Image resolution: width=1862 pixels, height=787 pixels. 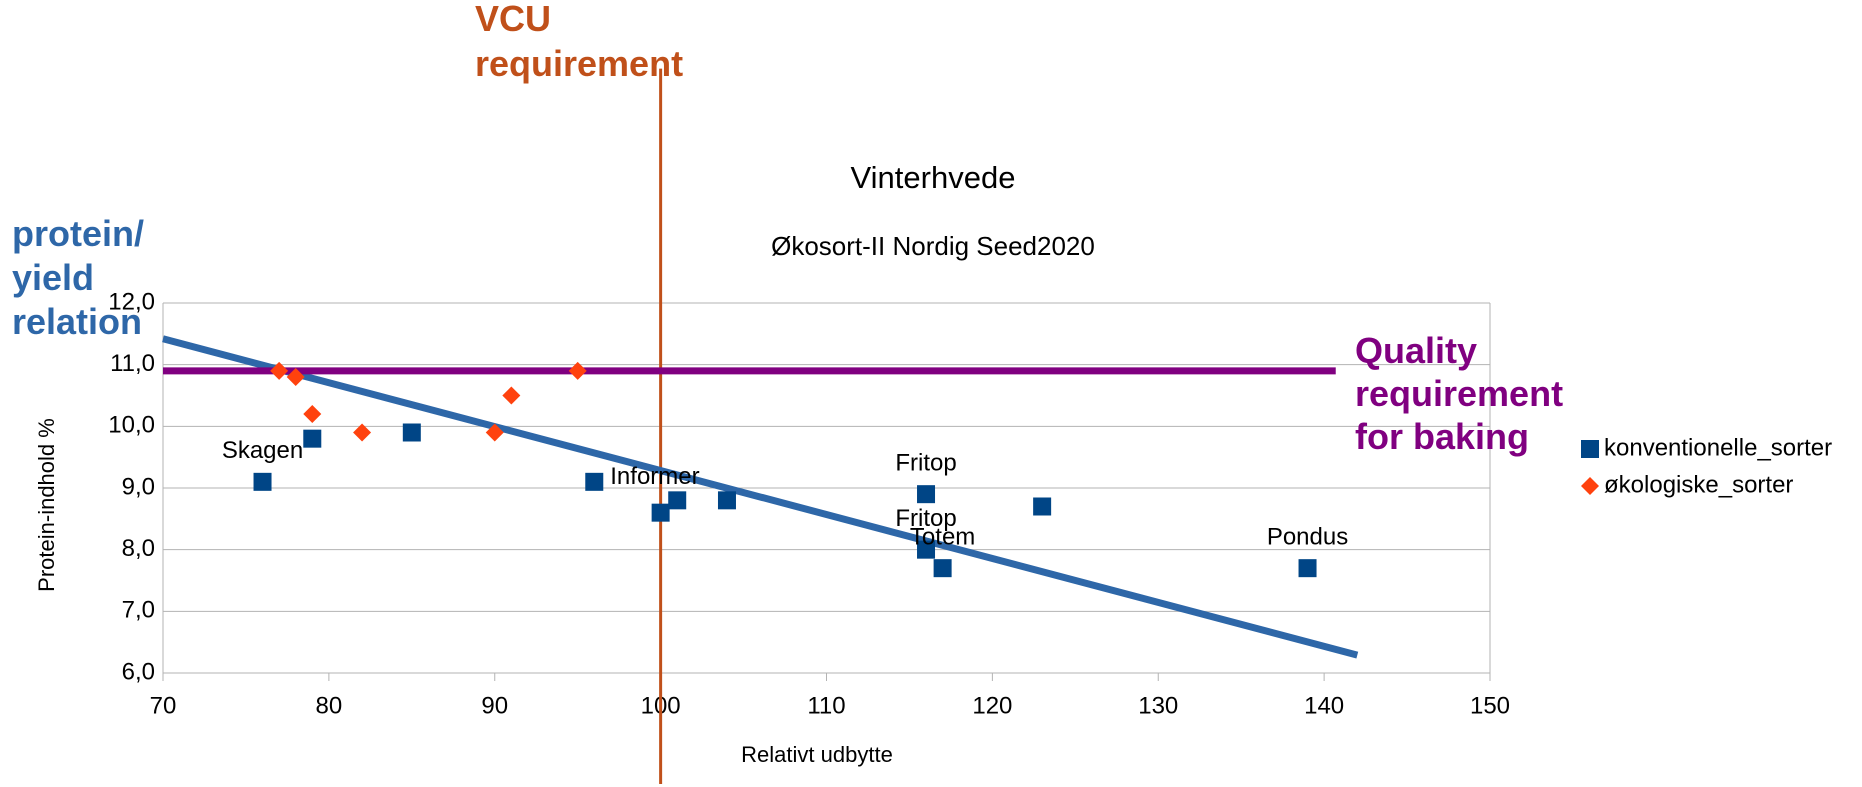 What do you see at coordinates (1158, 705) in the screenshot?
I see `x-tick-label: 130` at bounding box center [1158, 705].